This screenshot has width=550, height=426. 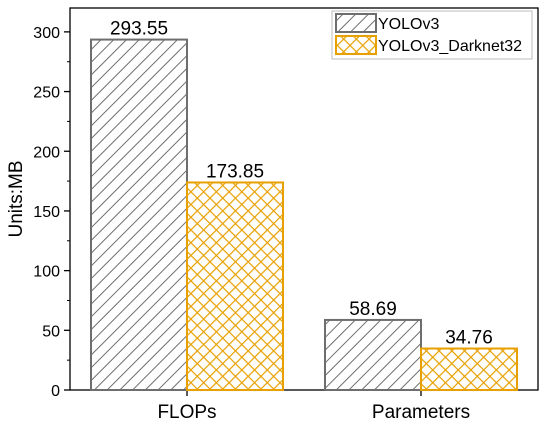 I want to click on bar-YOLOv3-Parameters, so click(x=373, y=354).